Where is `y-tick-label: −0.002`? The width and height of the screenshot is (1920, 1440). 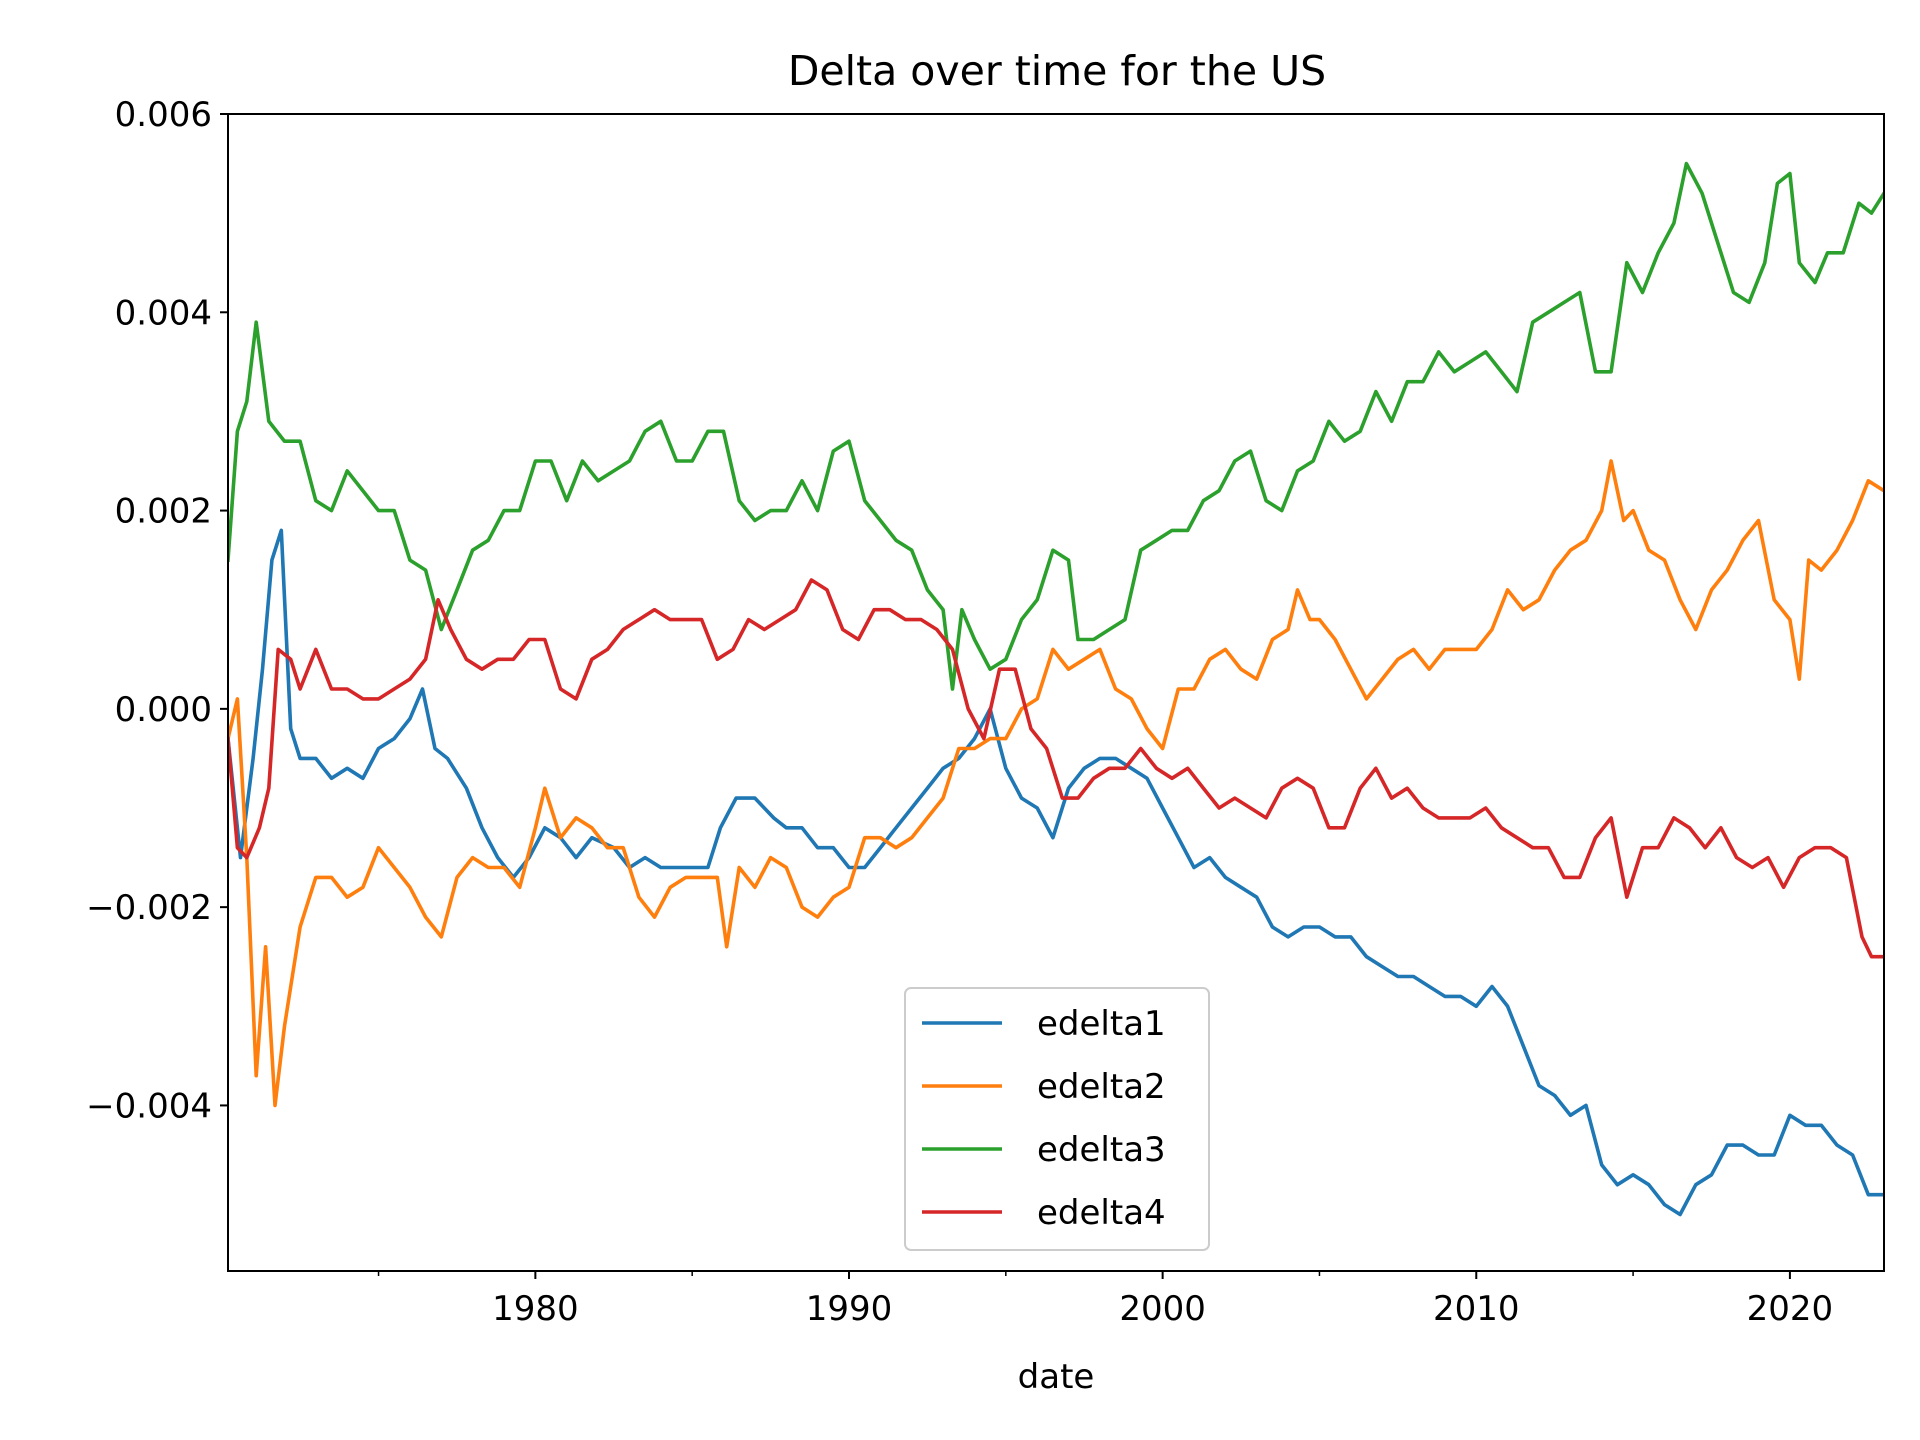
y-tick-label: −0.002 is located at coordinates (149, 908).